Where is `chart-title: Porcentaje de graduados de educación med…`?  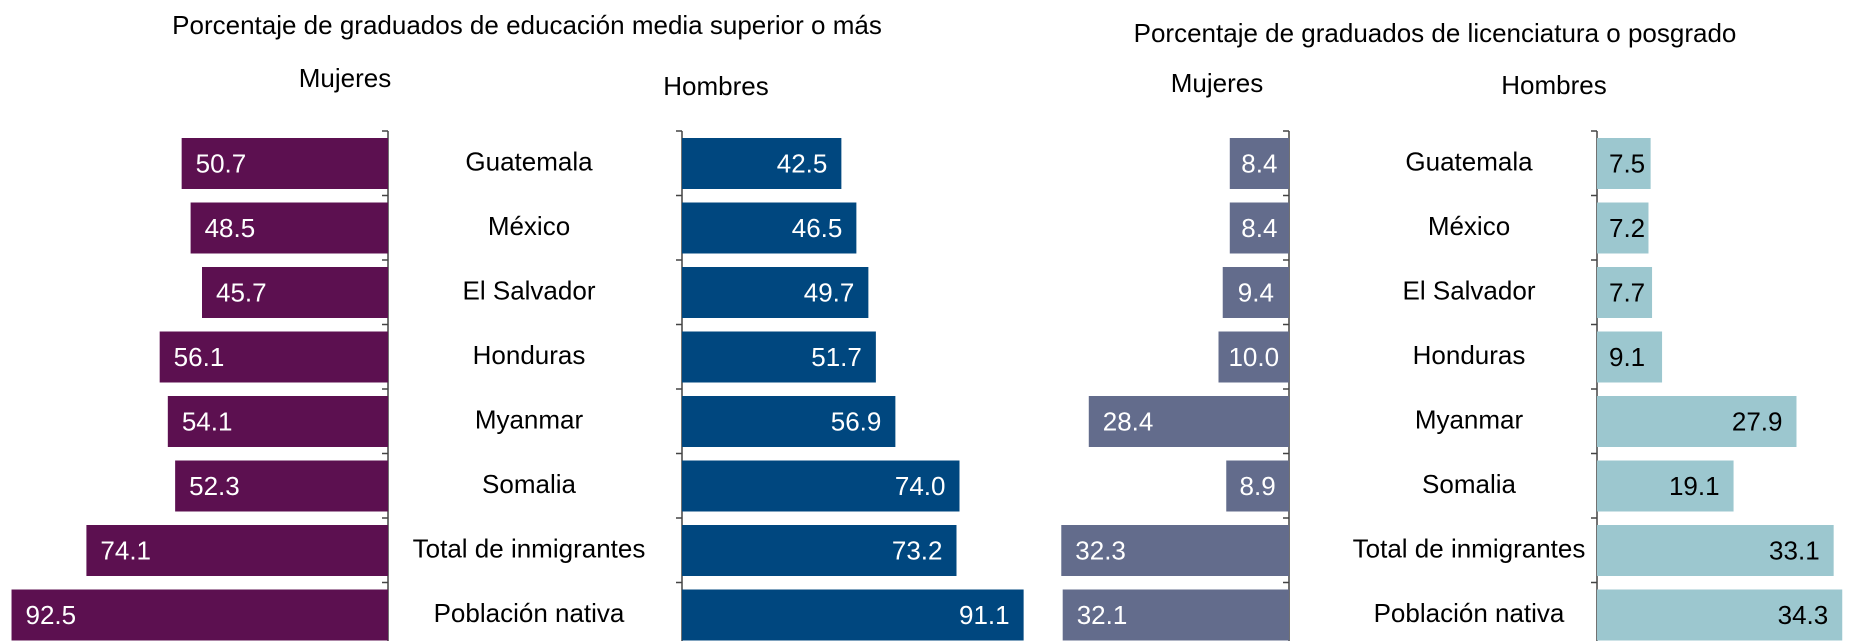 chart-title: Porcentaje de graduados de educación med… is located at coordinates (527, 25).